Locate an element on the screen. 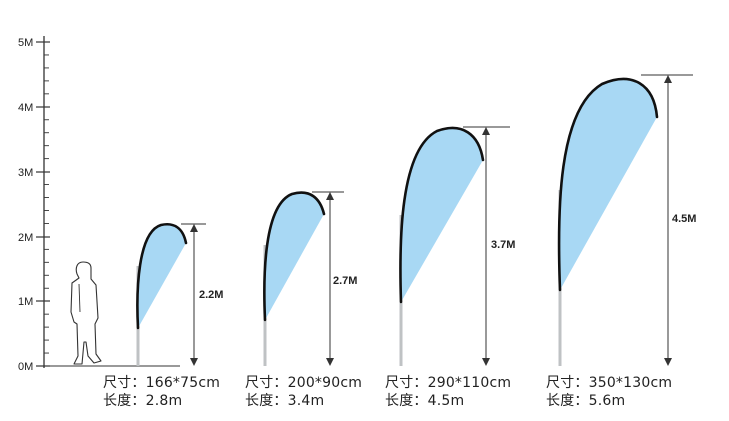 This screenshot has height=421, width=729. minor-ticks is located at coordinates (46, 204).